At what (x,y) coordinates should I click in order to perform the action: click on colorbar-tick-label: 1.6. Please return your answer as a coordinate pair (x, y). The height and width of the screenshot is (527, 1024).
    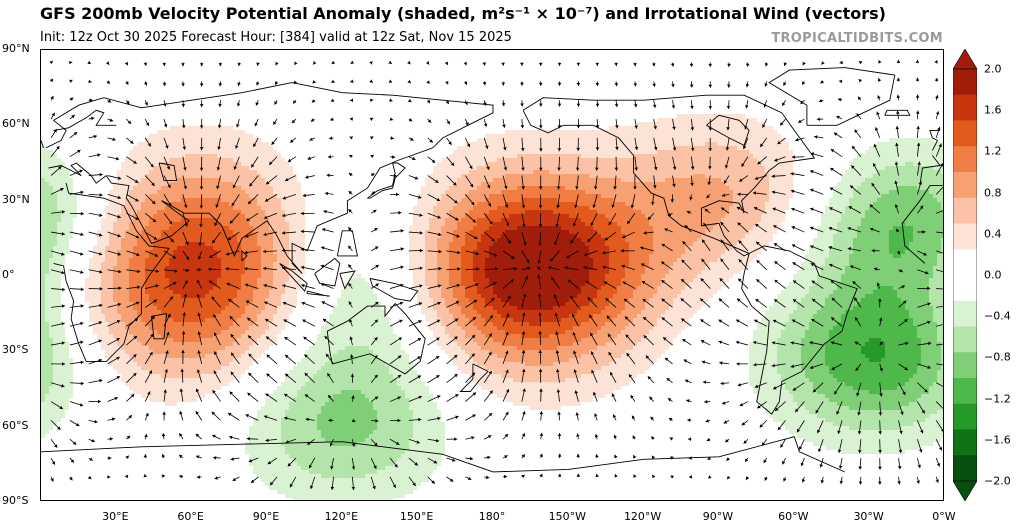
    Looking at the image, I should click on (993, 110).